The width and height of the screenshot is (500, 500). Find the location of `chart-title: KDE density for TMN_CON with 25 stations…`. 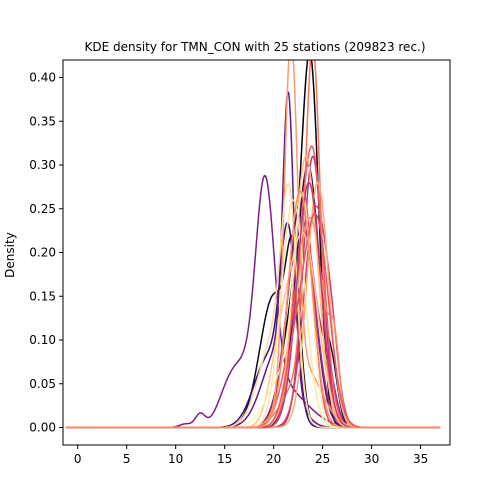

chart-title: KDE density for TMN_CON with 25 stations… is located at coordinates (254, 47).